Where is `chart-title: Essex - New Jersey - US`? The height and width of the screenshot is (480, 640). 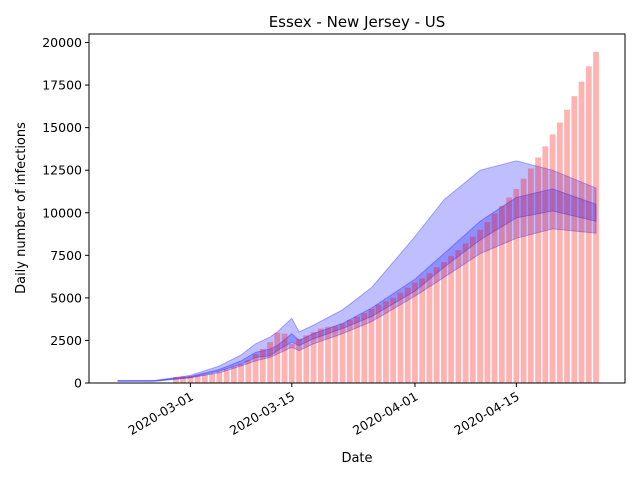 chart-title: Essex - New Jersey - US is located at coordinates (357, 22).